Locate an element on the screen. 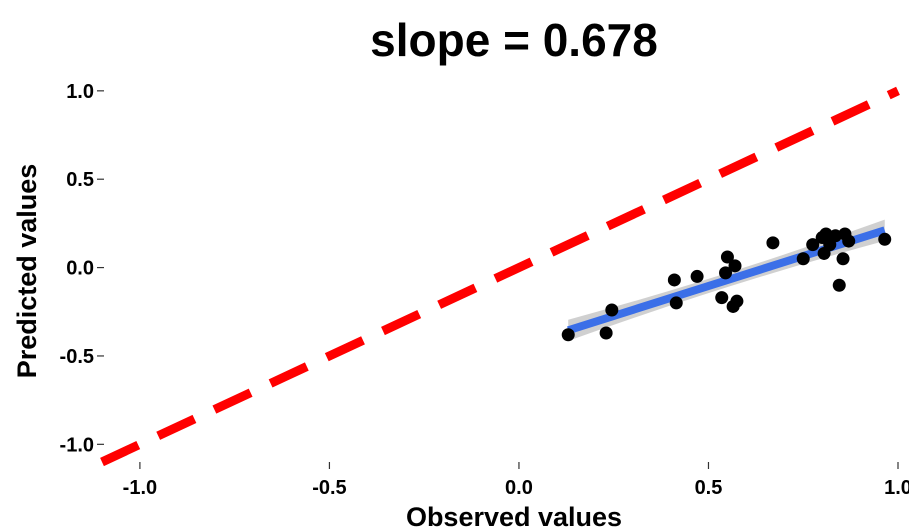 This screenshot has height=531, width=909. y-axis-title: Predicted values is located at coordinates (27, 271).